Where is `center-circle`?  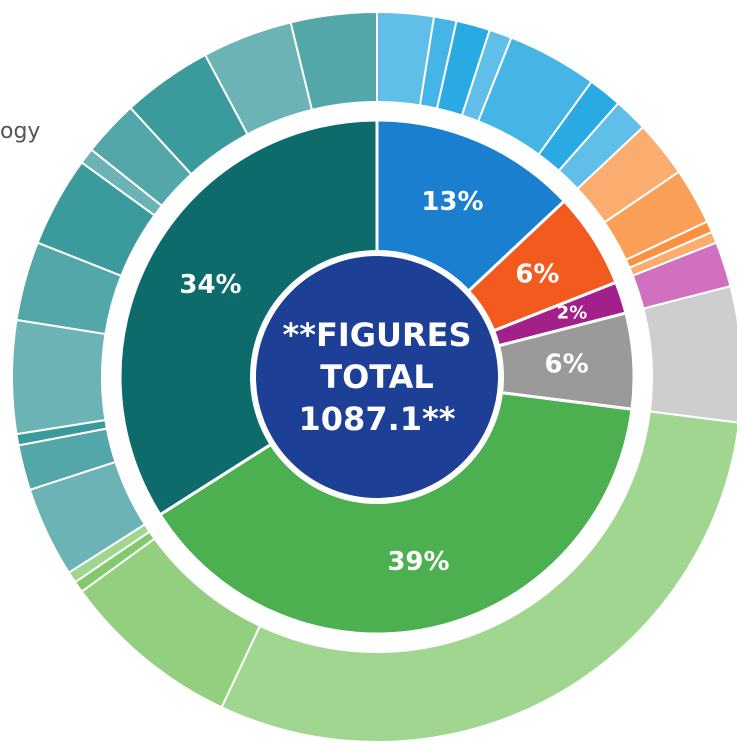
center-circle is located at coordinates (377, 377).